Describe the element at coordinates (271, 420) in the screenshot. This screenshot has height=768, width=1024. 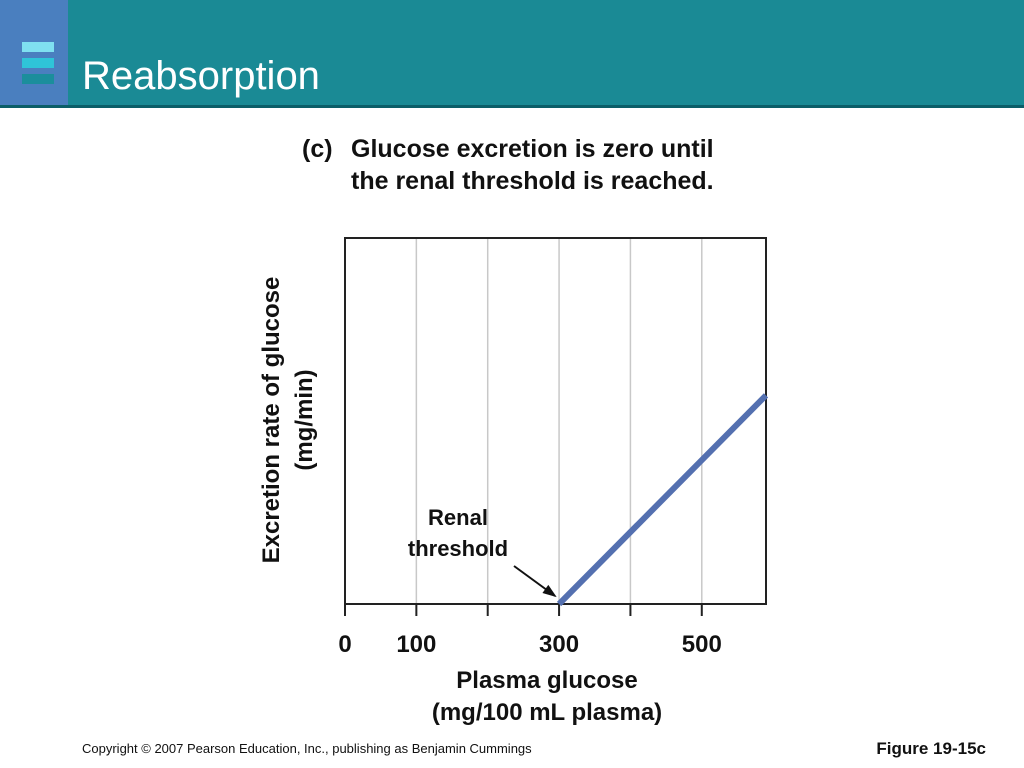
I see `y-axis-label-line-1: Excretion rate of glucose` at that location.